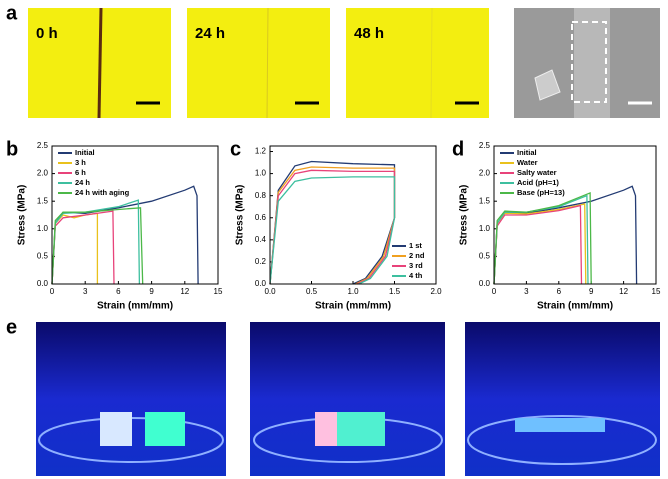  Describe the element at coordinates (80, 162) in the screenshot. I see `legend-label: 3 h` at that location.